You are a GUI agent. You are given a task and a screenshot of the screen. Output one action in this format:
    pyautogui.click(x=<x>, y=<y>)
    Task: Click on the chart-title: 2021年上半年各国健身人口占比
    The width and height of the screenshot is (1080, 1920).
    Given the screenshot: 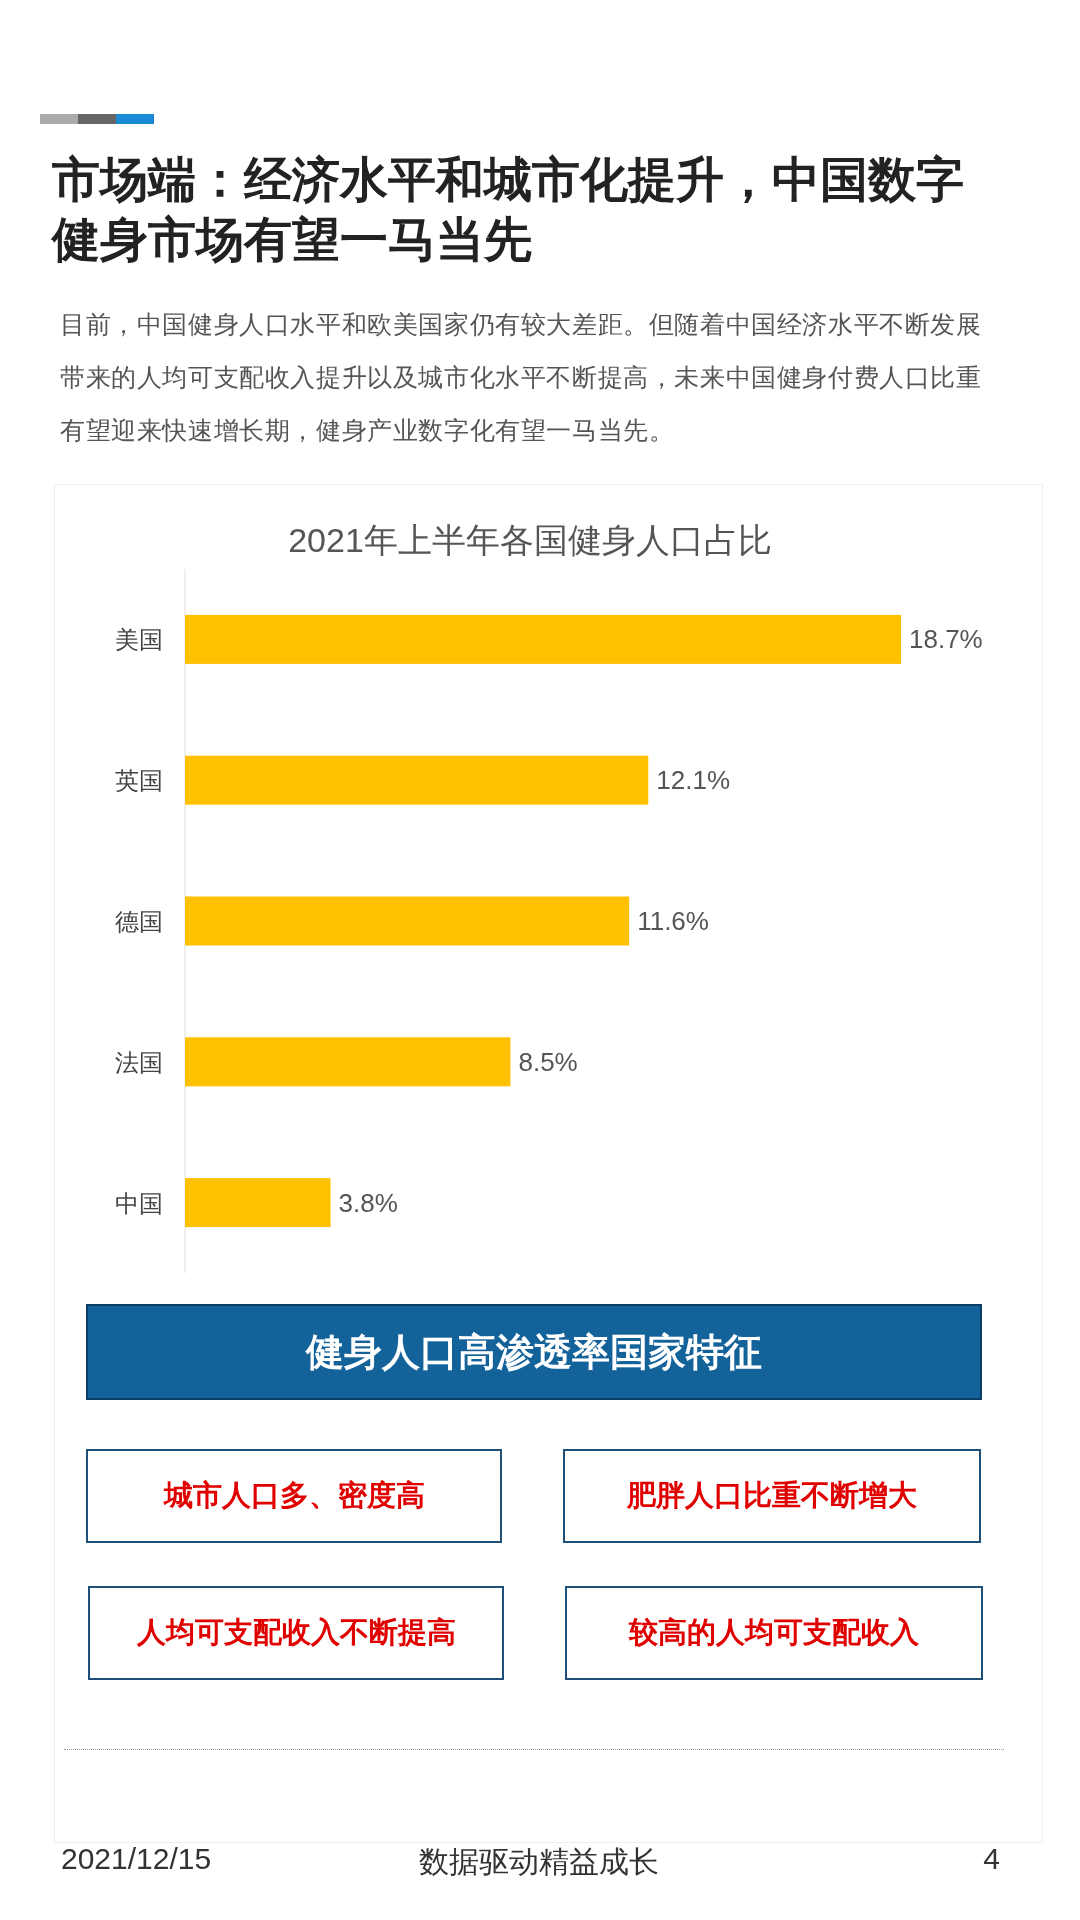 What is the action you would take?
    pyautogui.click(x=530, y=540)
    